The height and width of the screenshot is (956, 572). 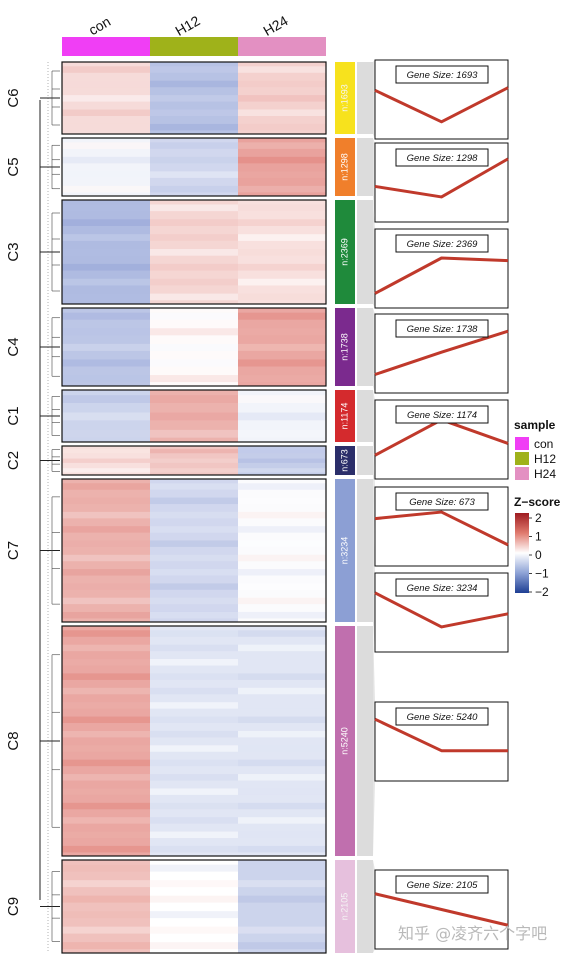 What do you see at coordinates (345, 906) in the screenshot?
I see `size-bar-C9` at bounding box center [345, 906].